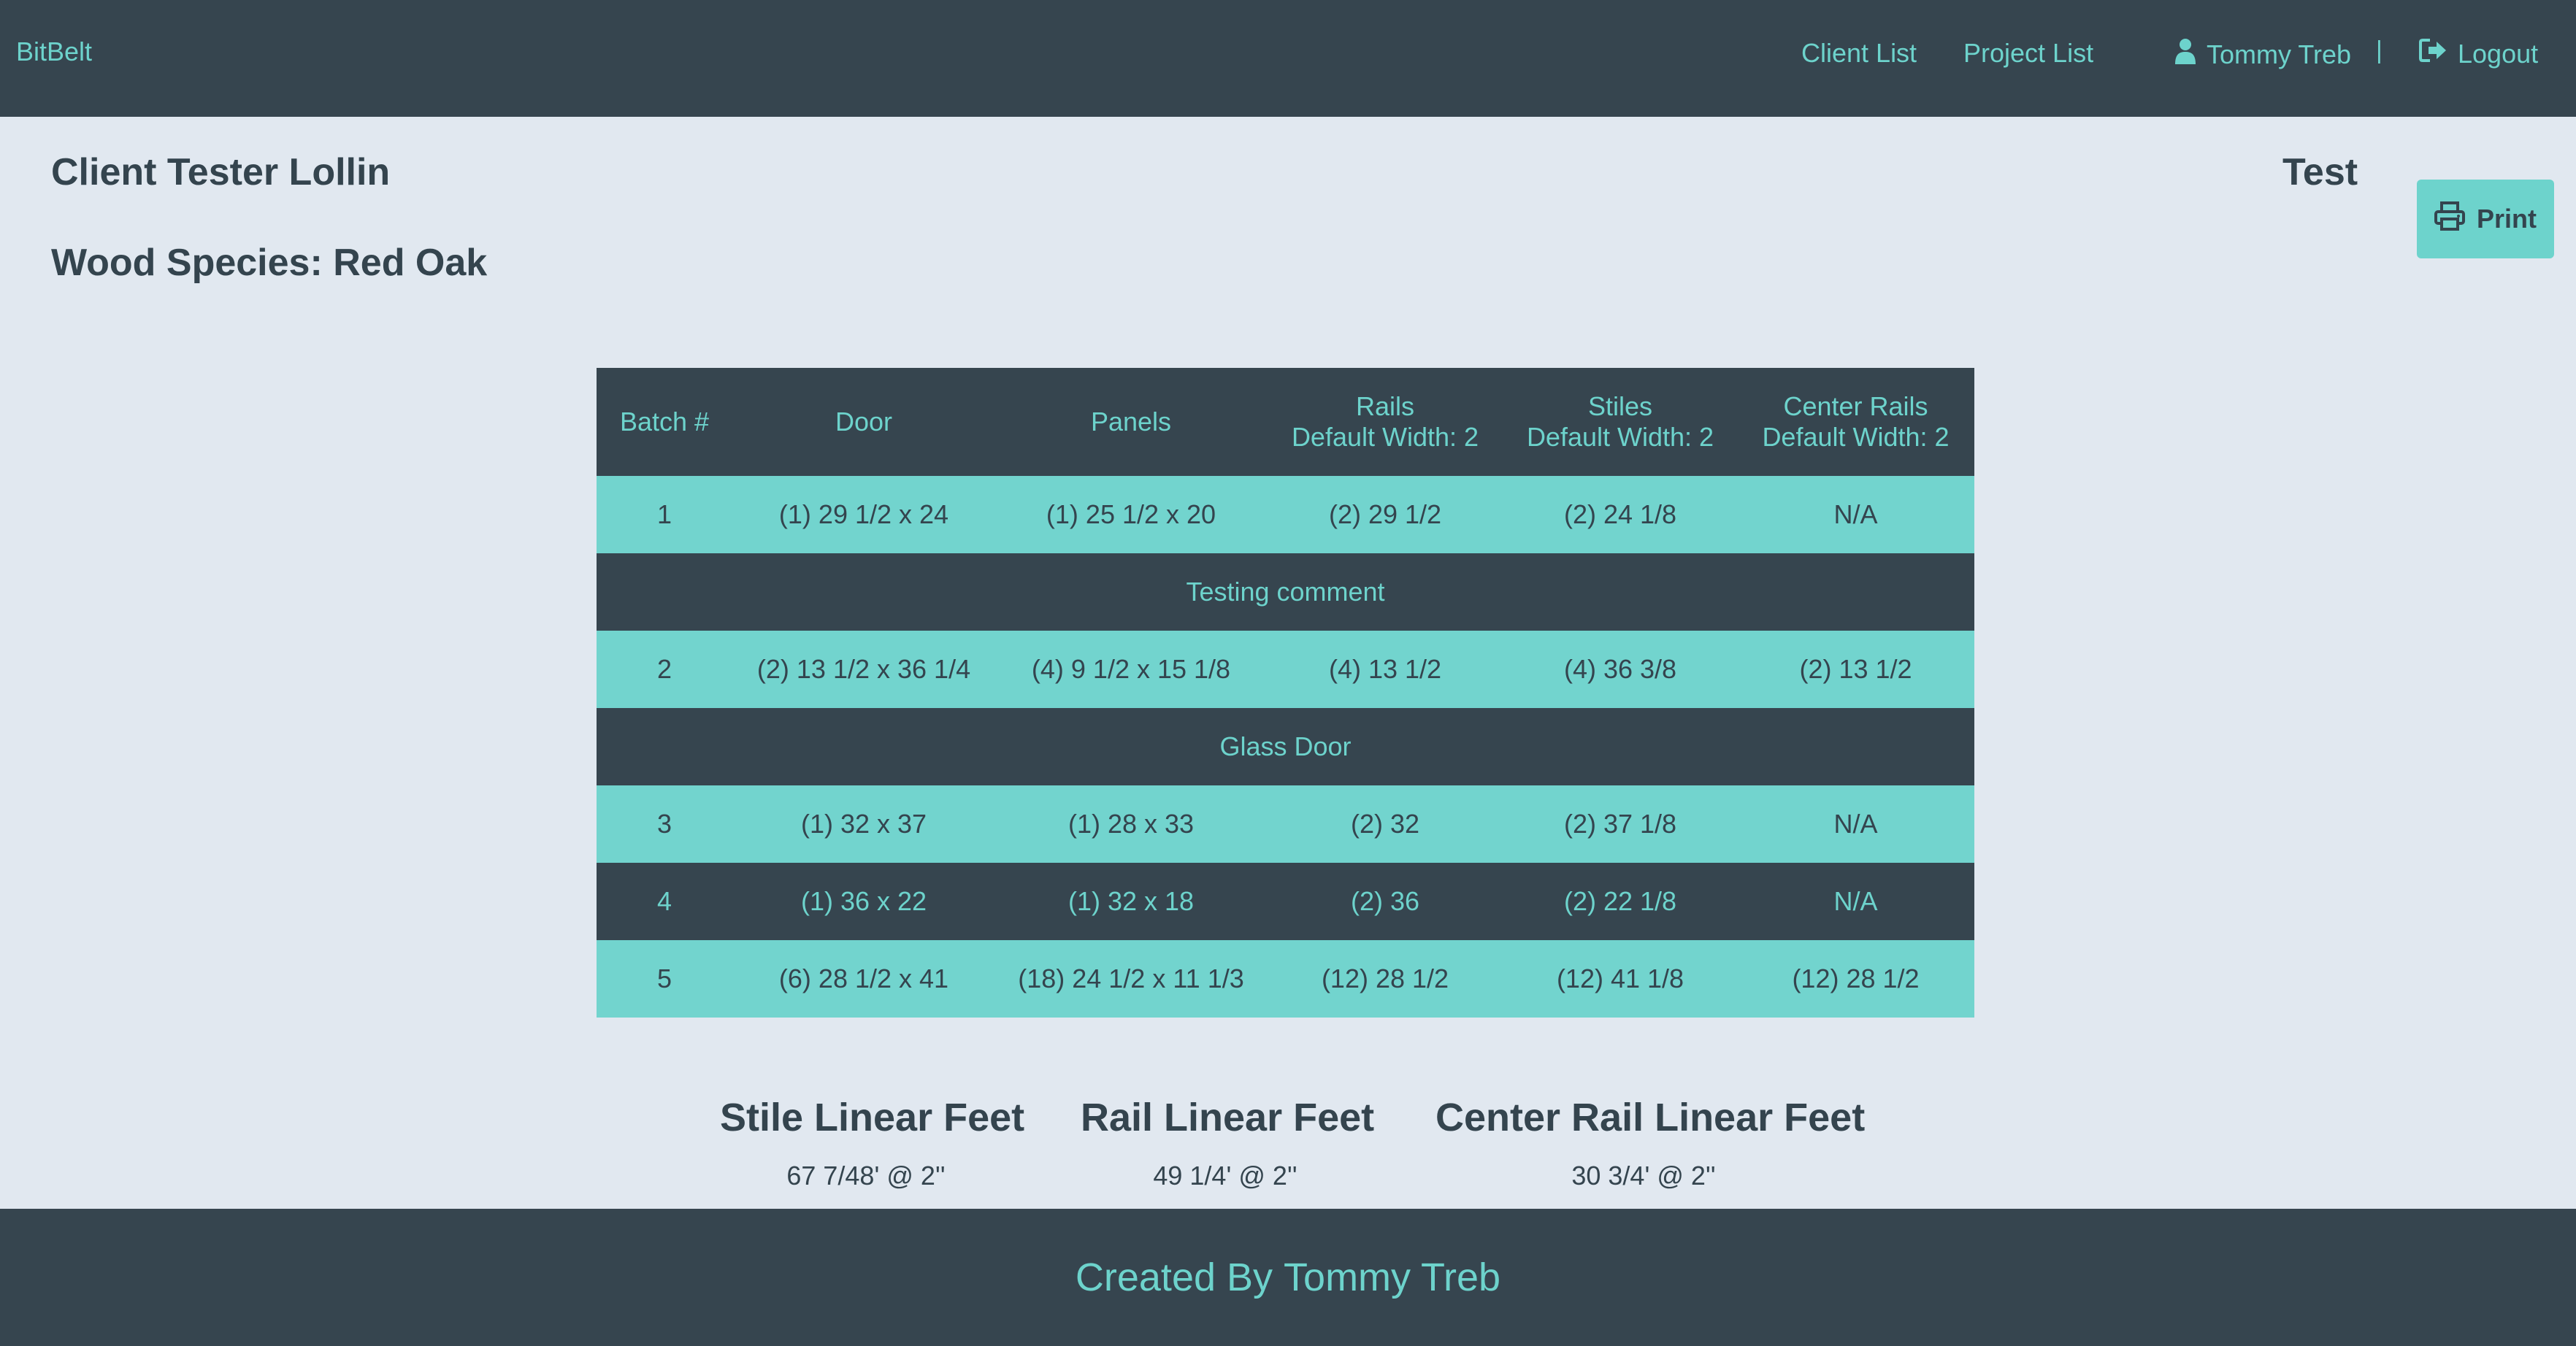 The image size is (2576, 1346). Describe the element at coordinates (1650, 1118) in the screenshot. I see `center-rail-linear-feet-title: Center Rail Linear Feet` at that location.